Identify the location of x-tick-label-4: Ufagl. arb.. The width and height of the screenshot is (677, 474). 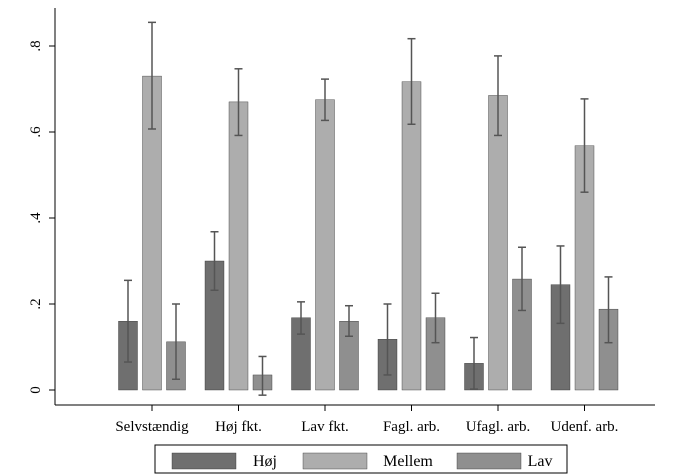
(498, 427).